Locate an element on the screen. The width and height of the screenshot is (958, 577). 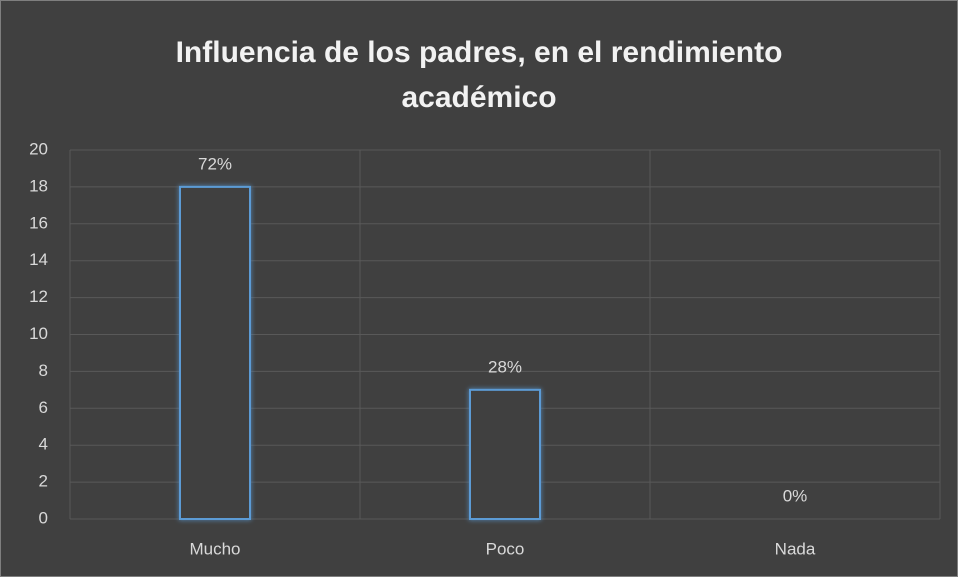
y-tick-label: 12 is located at coordinates (38, 296).